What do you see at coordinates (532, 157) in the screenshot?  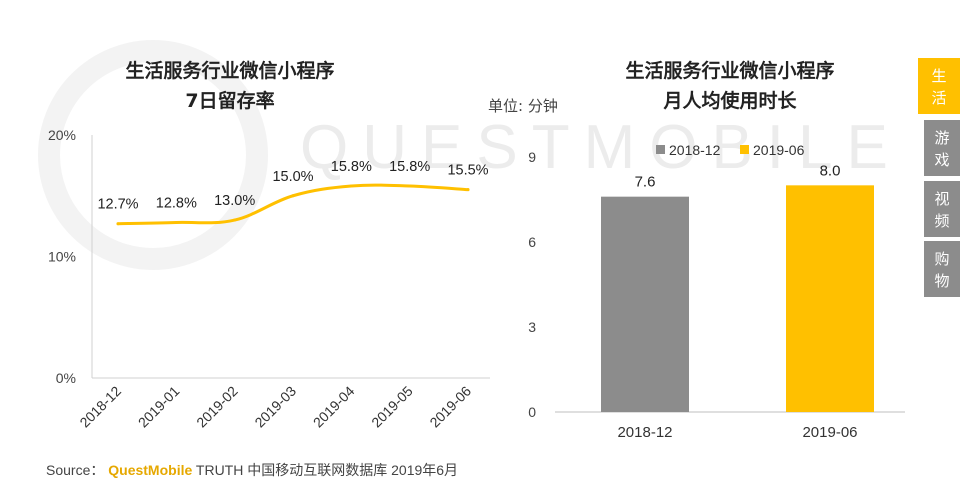 I see `right-y-tick-label: 9` at bounding box center [532, 157].